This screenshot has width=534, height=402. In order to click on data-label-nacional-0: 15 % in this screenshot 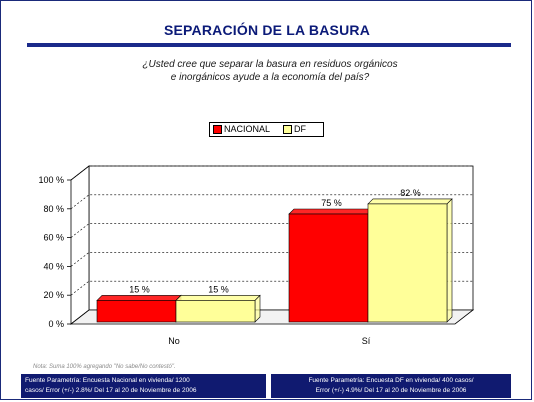, I will do `click(139, 289)`.